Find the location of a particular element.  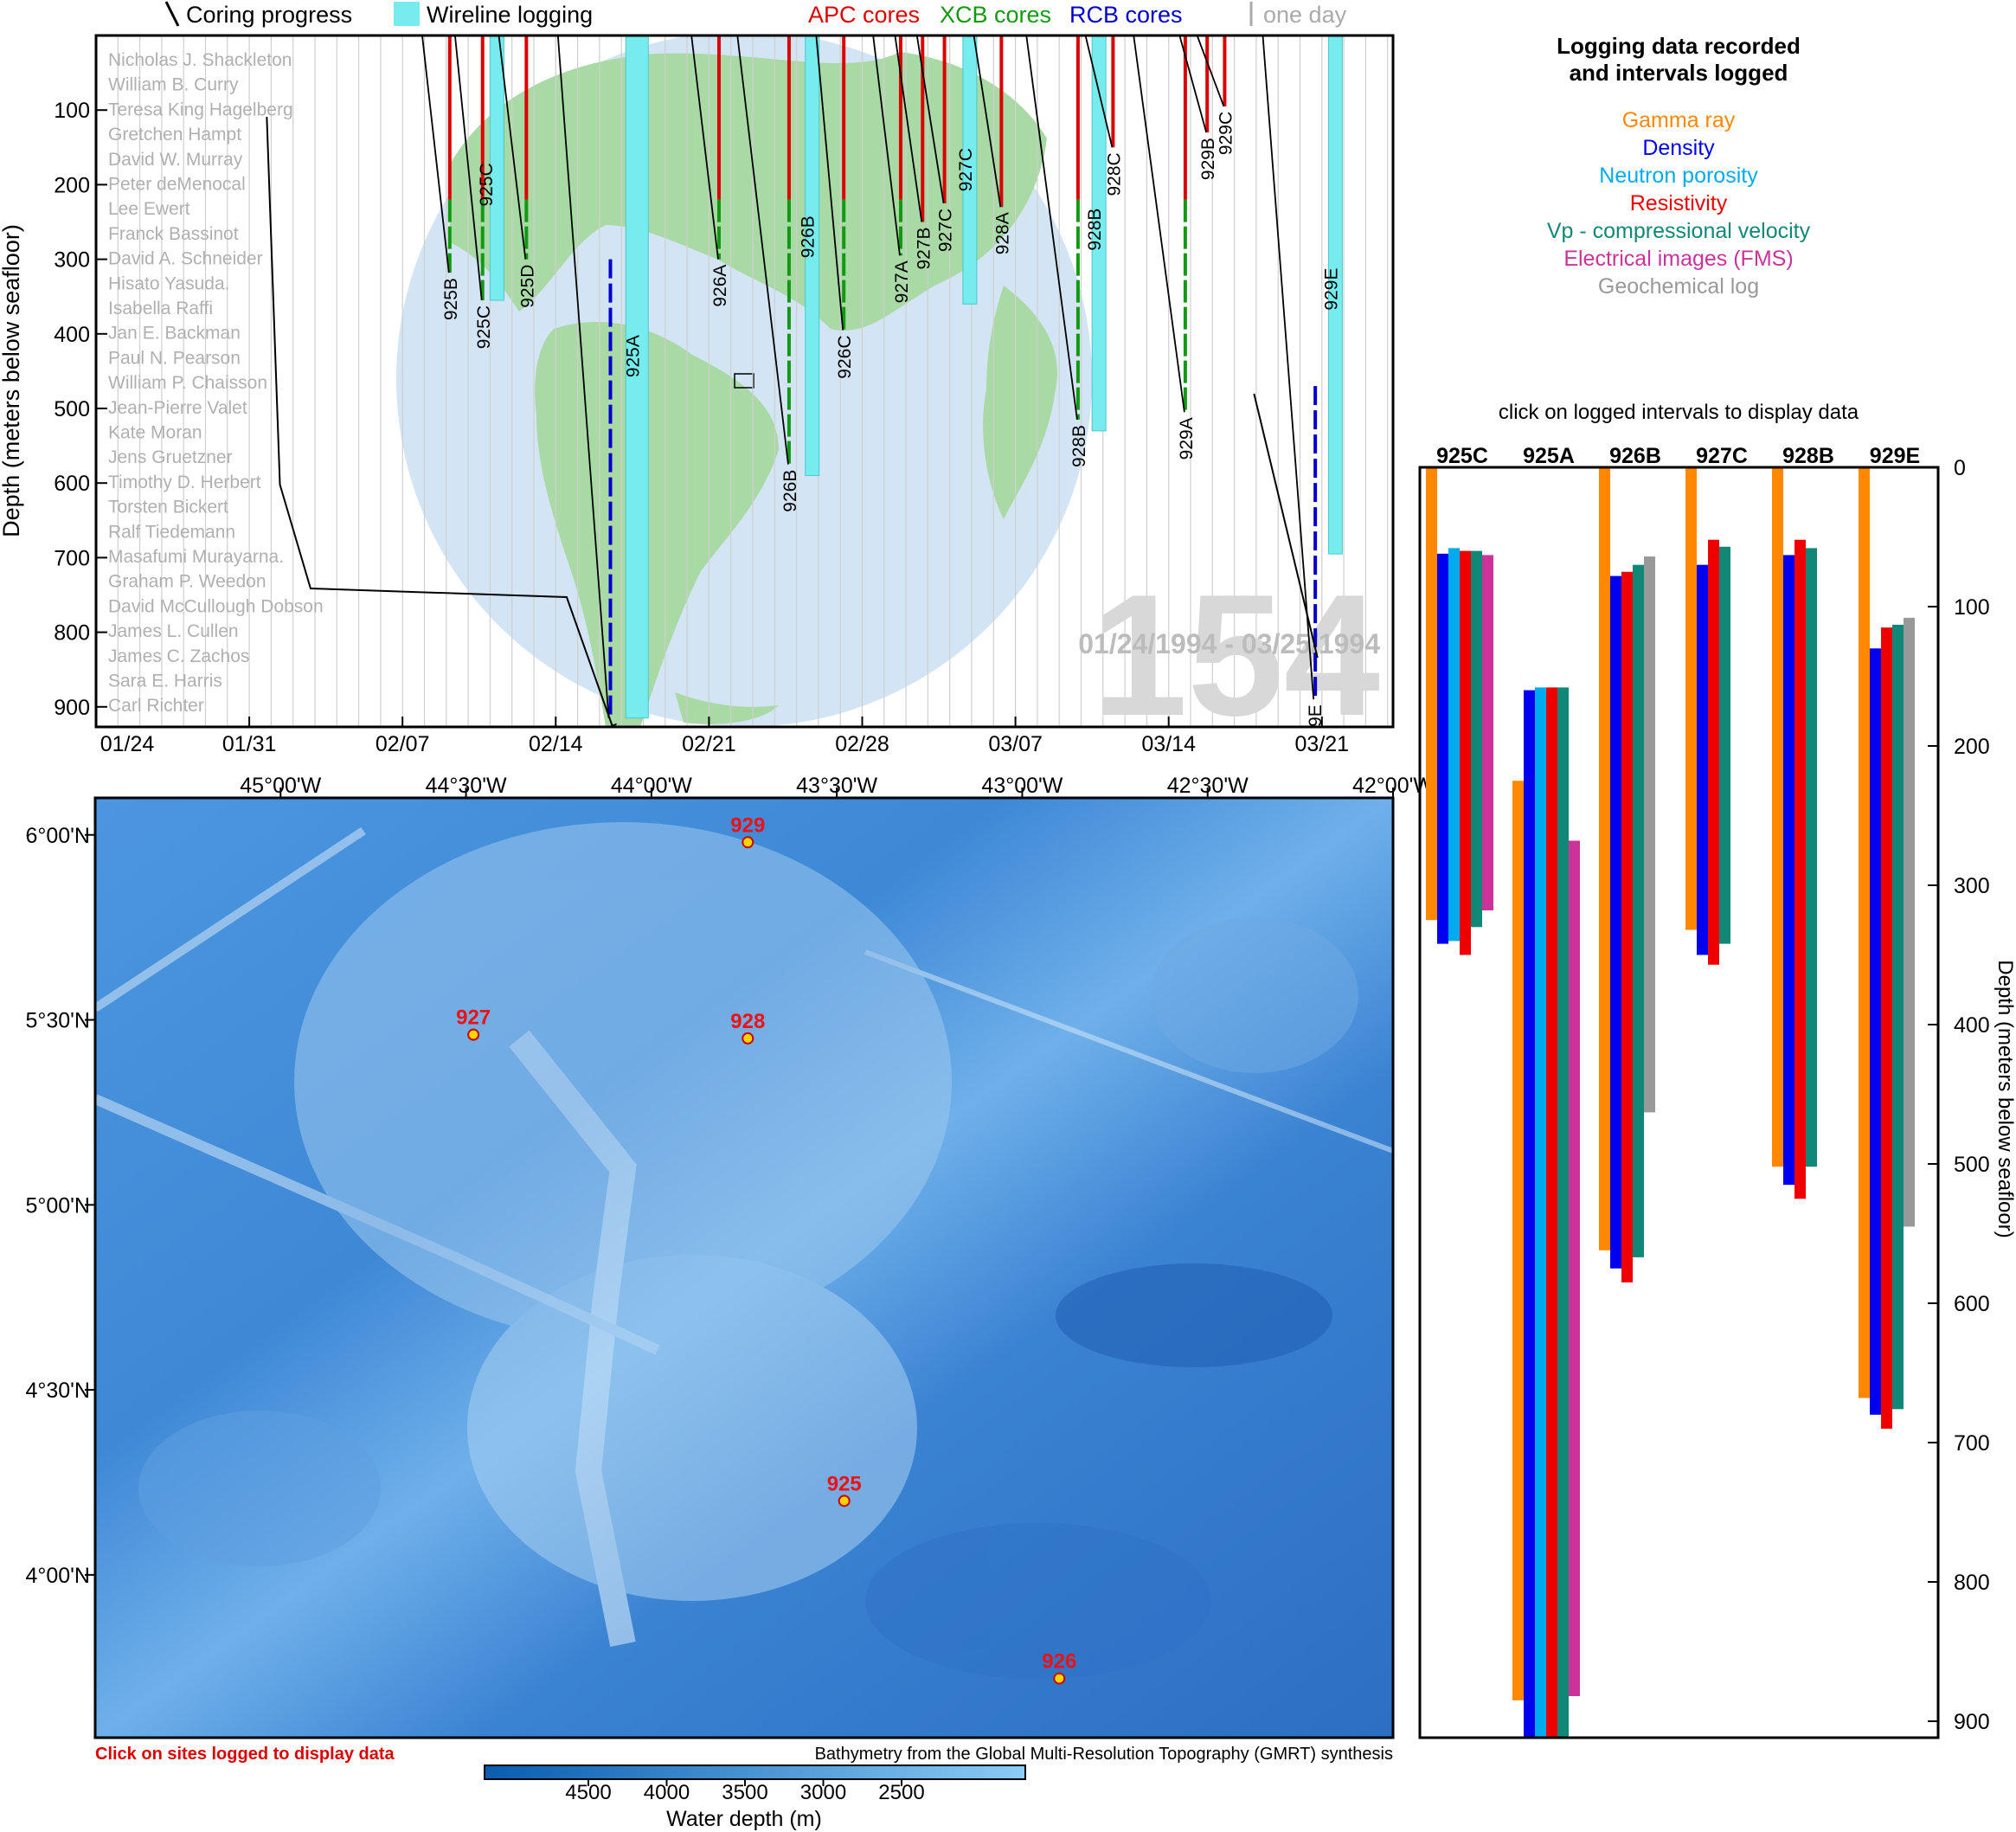

timeline-ylabel: Depth (meters below seafloor) is located at coordinates (12, 380).